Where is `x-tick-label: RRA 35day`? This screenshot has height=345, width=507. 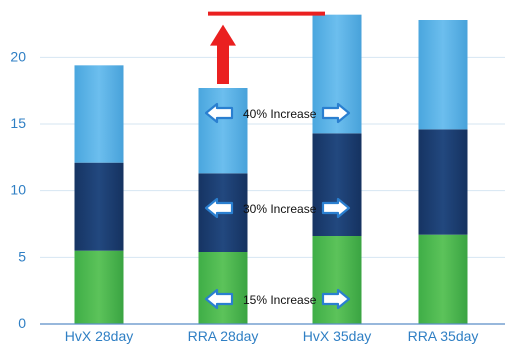
x-tick-label: RRA 35day is located at coordinates (443, 336).